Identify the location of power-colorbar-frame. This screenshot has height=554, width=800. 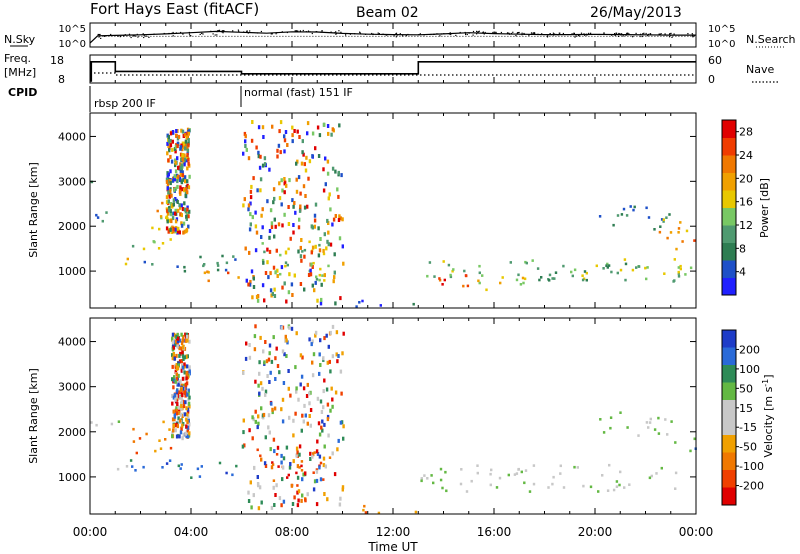
(729, 207).